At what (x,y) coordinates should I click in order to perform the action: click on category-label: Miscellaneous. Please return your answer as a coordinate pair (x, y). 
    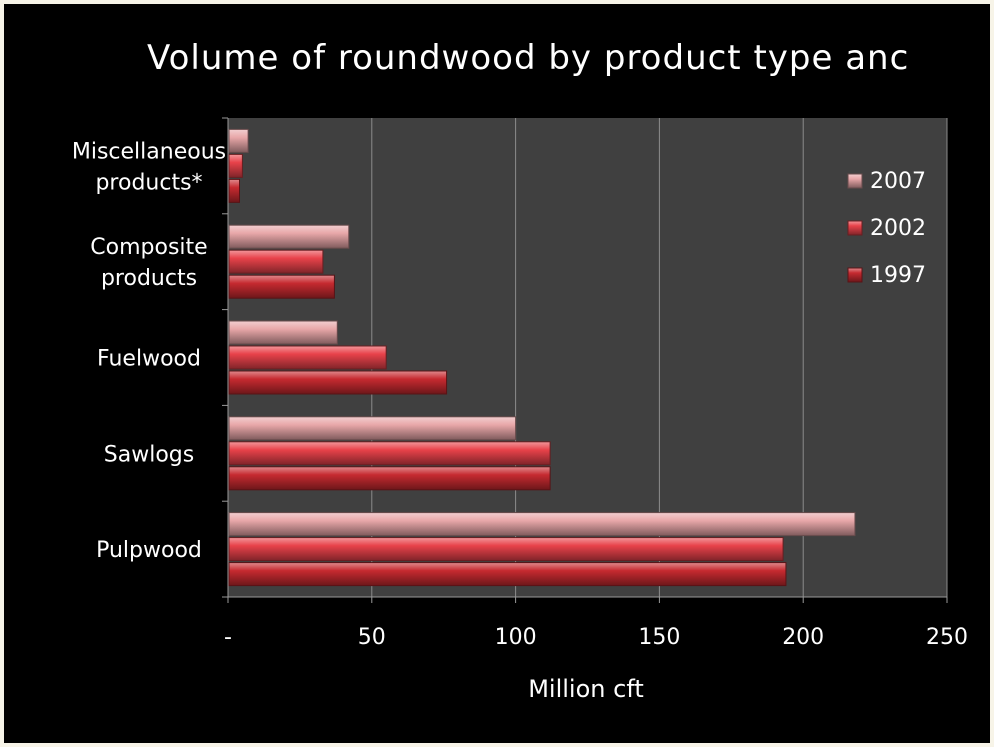
    Looking at the image, I should click on (149, 151).